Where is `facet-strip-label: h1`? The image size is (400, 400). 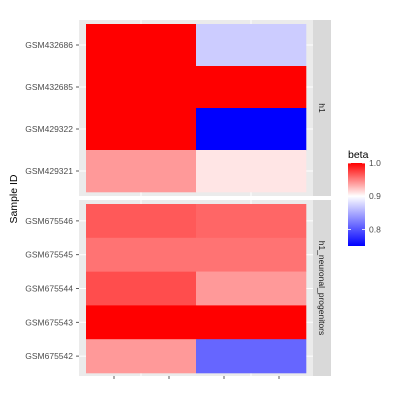 facet-strip-label: h1 is located at coordinates (322, 108).